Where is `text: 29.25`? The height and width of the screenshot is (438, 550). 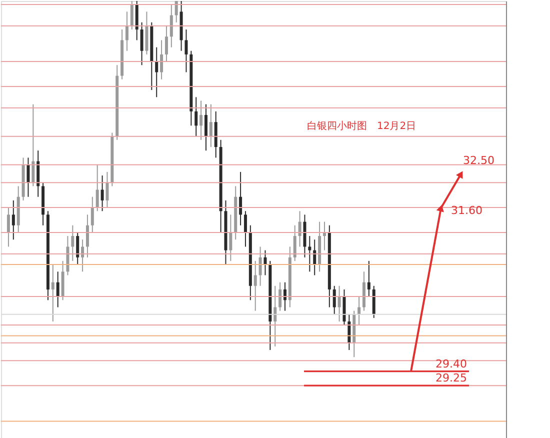
text: 29.25 is located at coordinates (451, 378).